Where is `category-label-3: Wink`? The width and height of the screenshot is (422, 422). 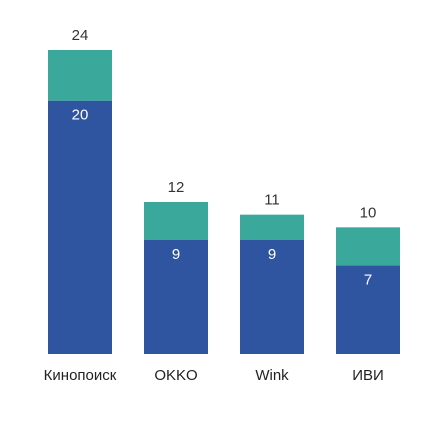
category-label-3: Wink is located at coordinates (272, 375).